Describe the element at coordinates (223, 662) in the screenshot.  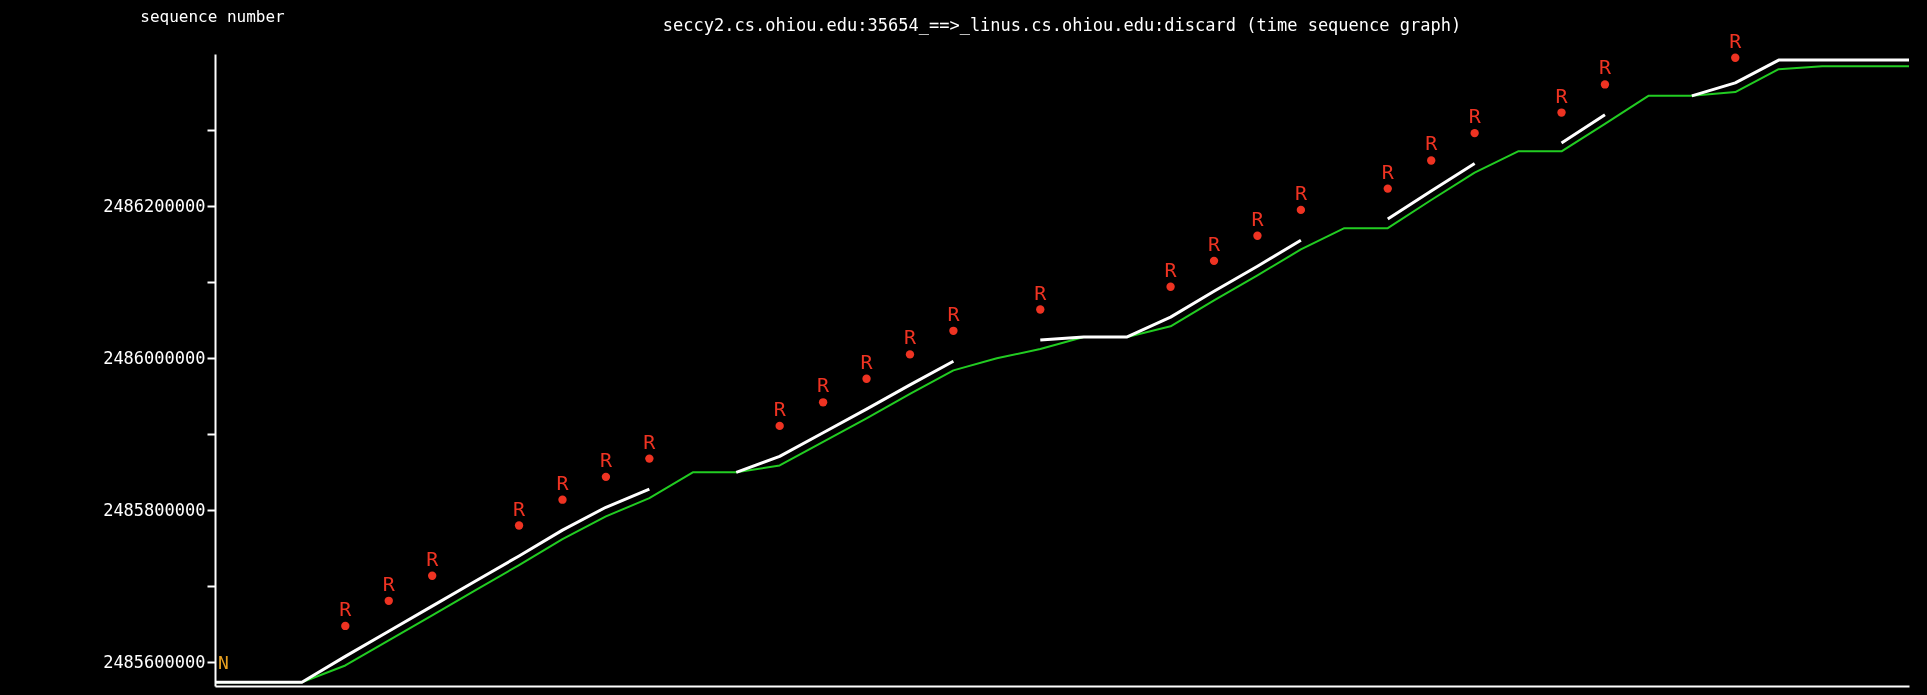
I see `annotation: N` at that location.